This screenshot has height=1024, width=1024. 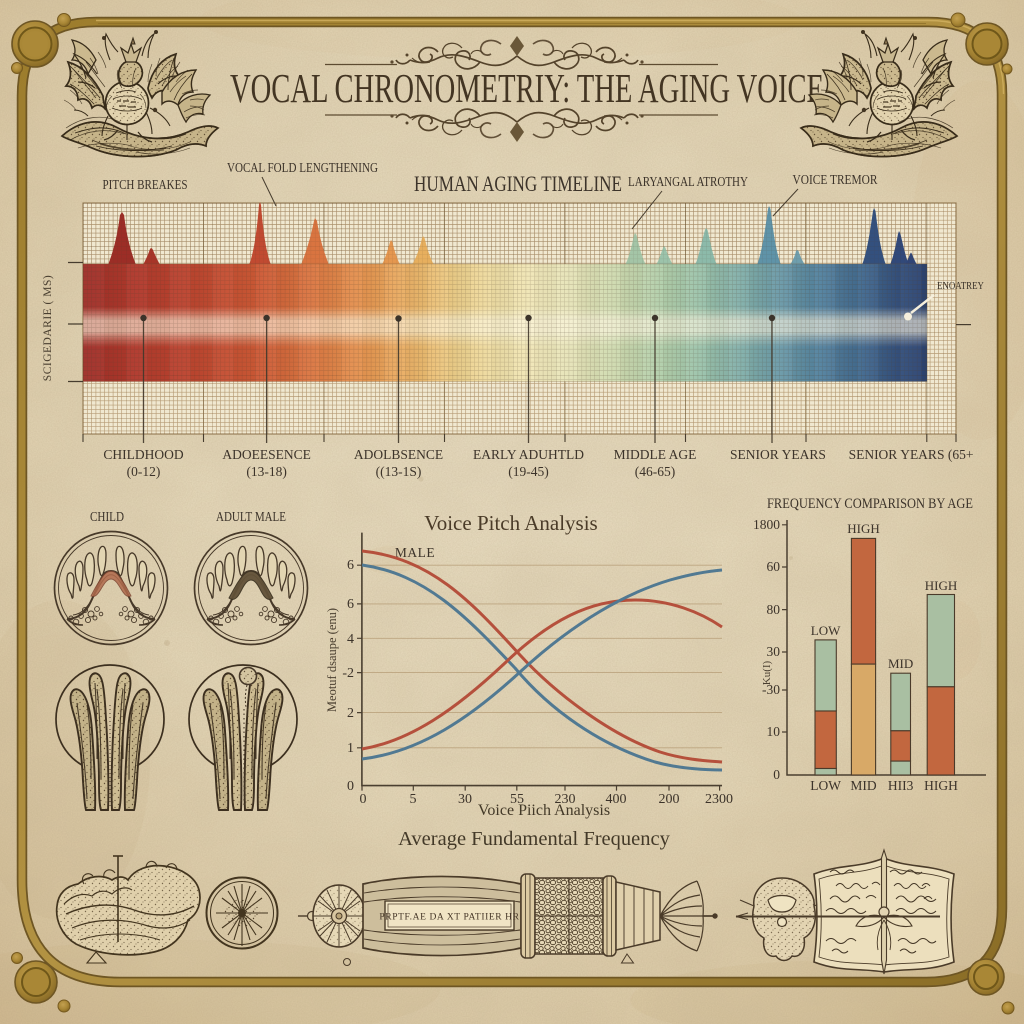 What do you see at coordinates (719, 799) in the screenshot?
I see `svg-text: 2300` at bounding box center [719, 799].